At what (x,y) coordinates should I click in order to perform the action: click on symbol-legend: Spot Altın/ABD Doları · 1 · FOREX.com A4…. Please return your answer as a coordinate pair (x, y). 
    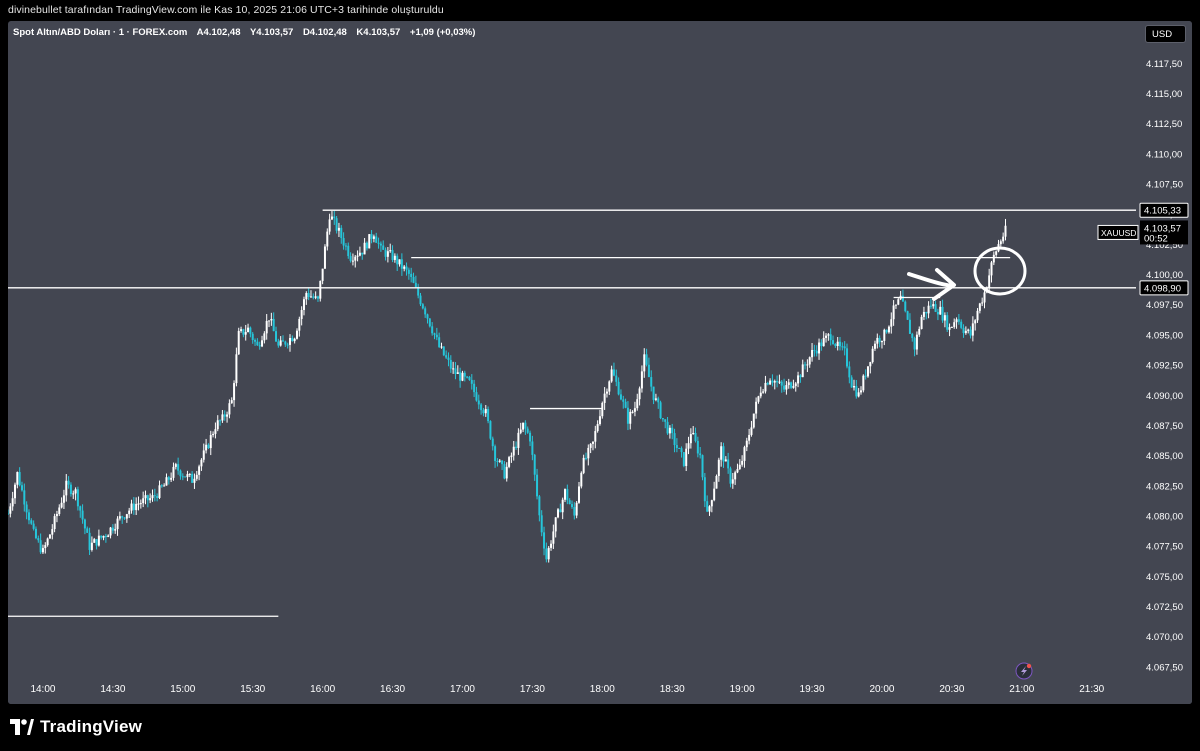
    Looking at the image, I should click on (247, 32).